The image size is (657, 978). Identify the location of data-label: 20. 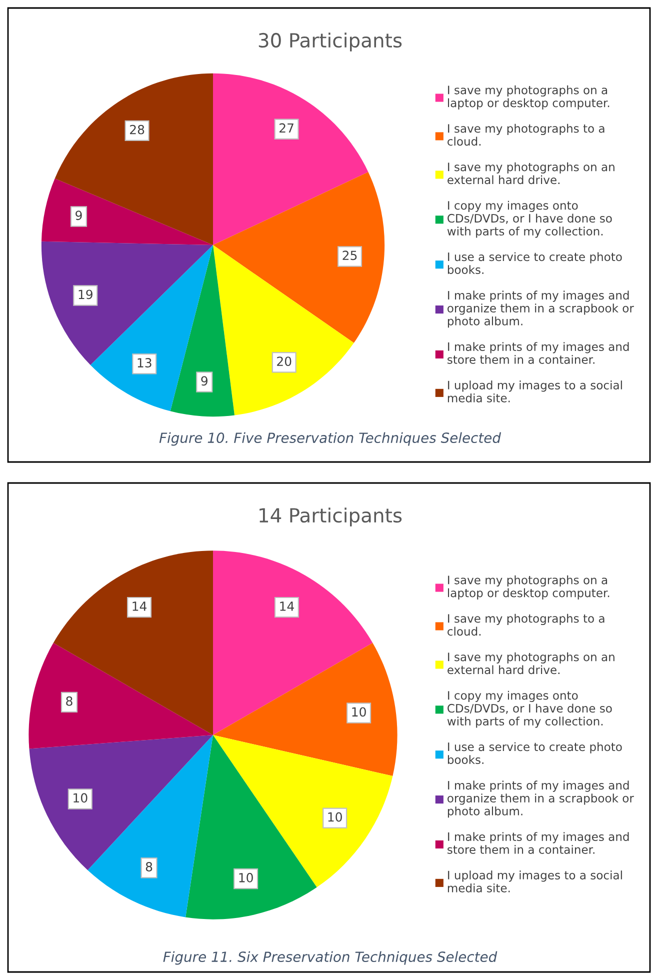
(284, 361).